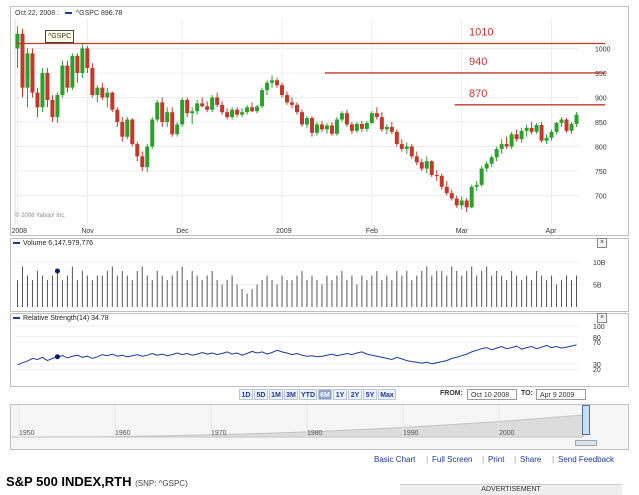 The image size is (639, 495). Describe the element at coordinates (297, 426) in the screenshot. I see `overview-area` at that location.